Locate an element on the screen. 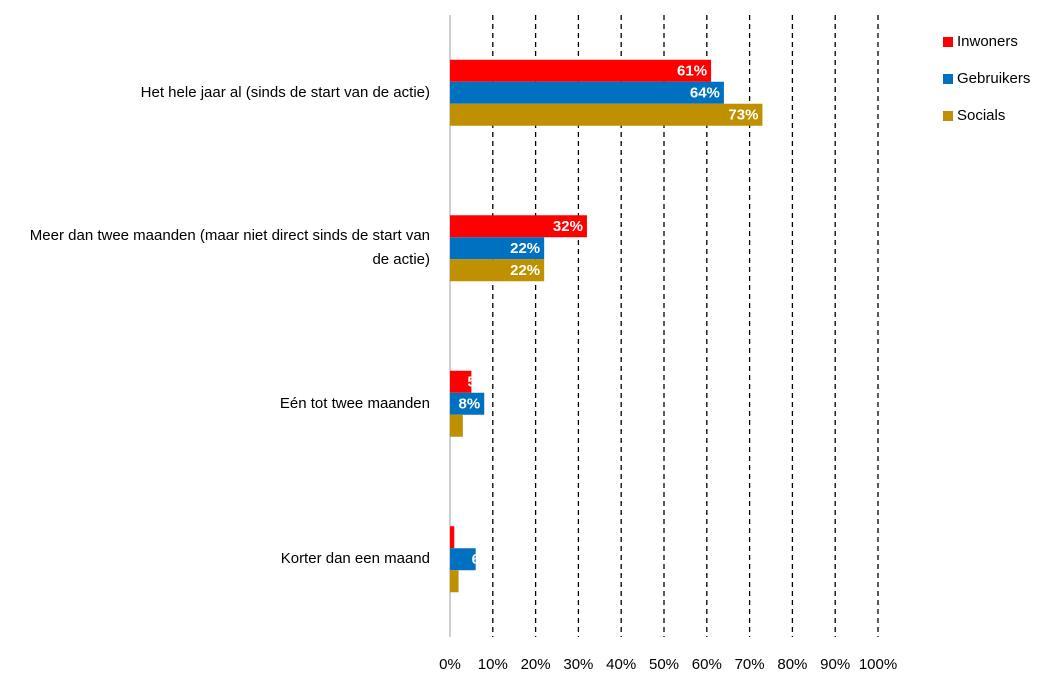 Image resolution: width=1056 pixels, height=675 pixels. x-tick-label: 70% is located at coordinates (750, 664).